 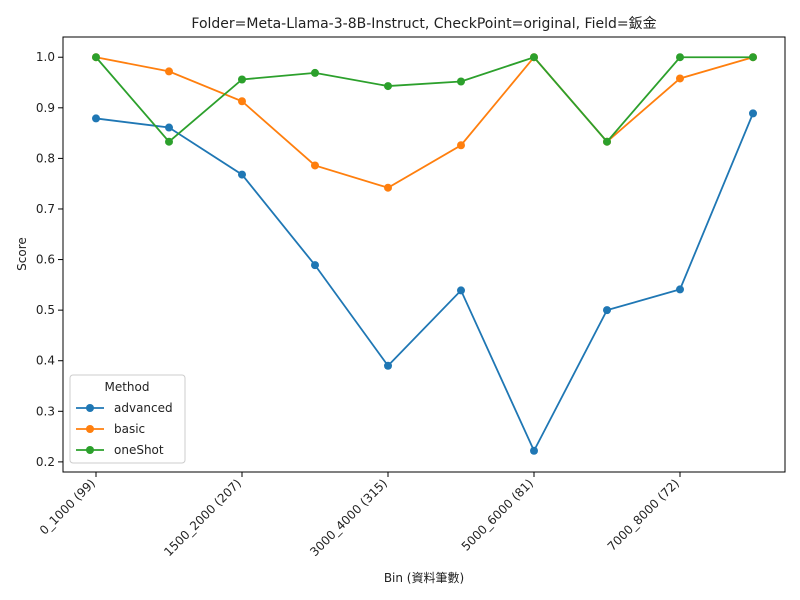 I want to click on legend-marker-advanced, so click(x=90, y=408).